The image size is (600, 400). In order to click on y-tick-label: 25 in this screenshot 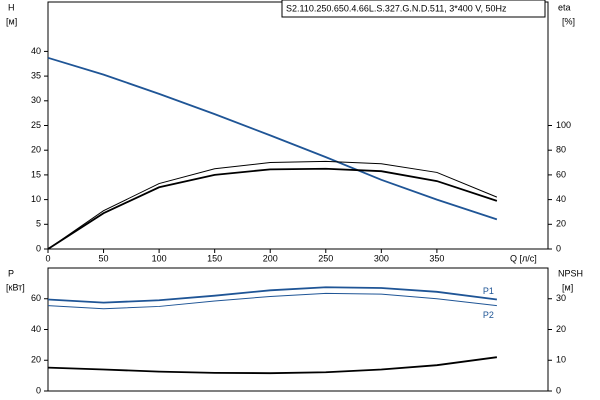, I will do `click(36, 125)`.